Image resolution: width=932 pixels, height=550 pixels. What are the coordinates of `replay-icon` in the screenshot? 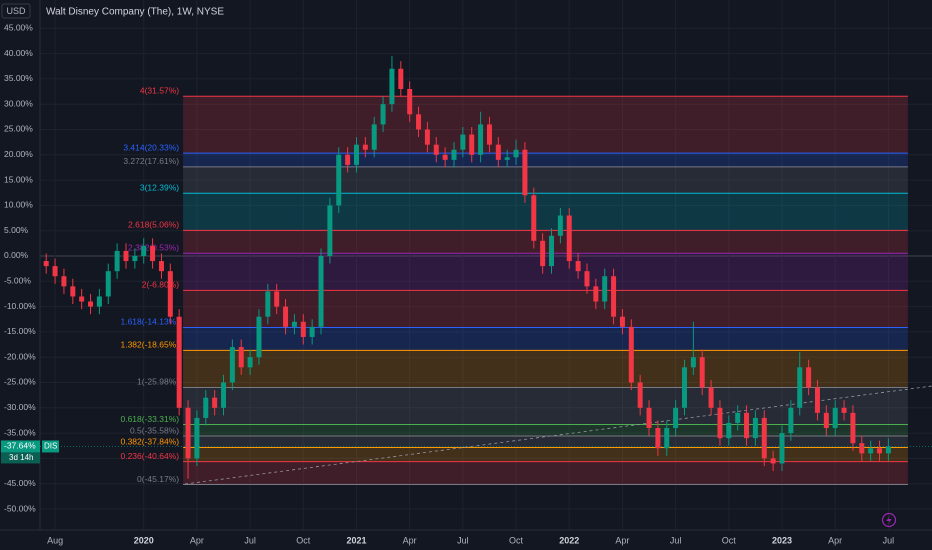 It's located at (889, 520).